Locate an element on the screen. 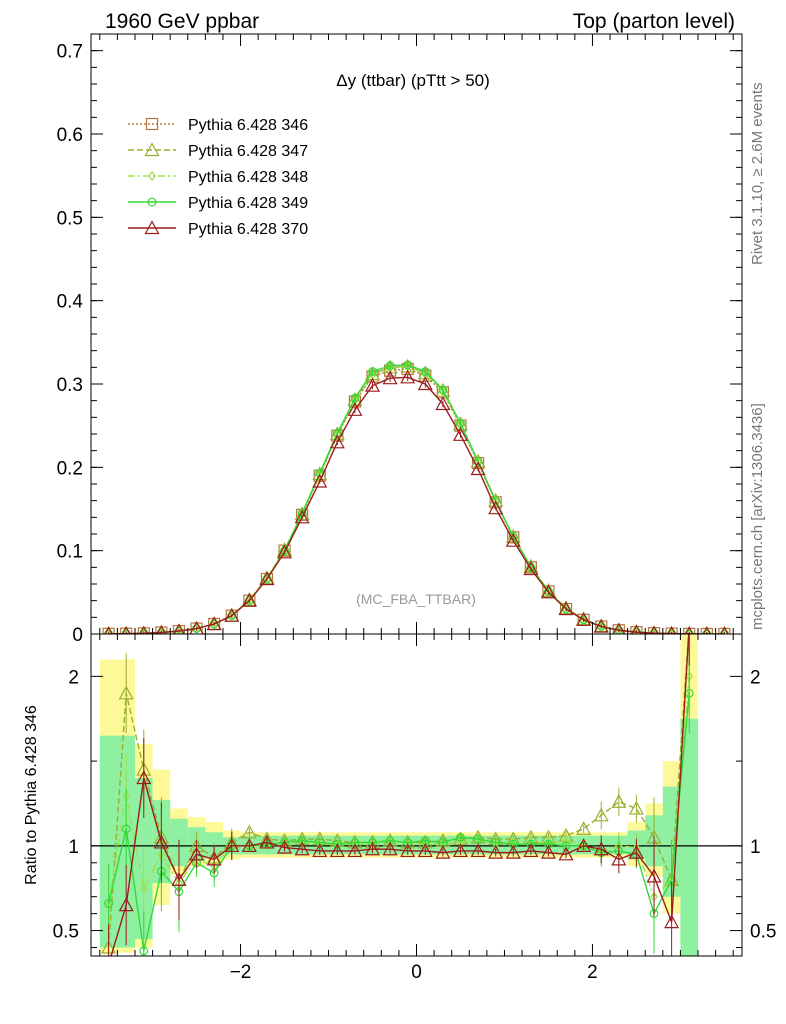  mcplots-label: mcplots.cern.ch [arXiv:1306.3436] is located at coordinates (757, 516).